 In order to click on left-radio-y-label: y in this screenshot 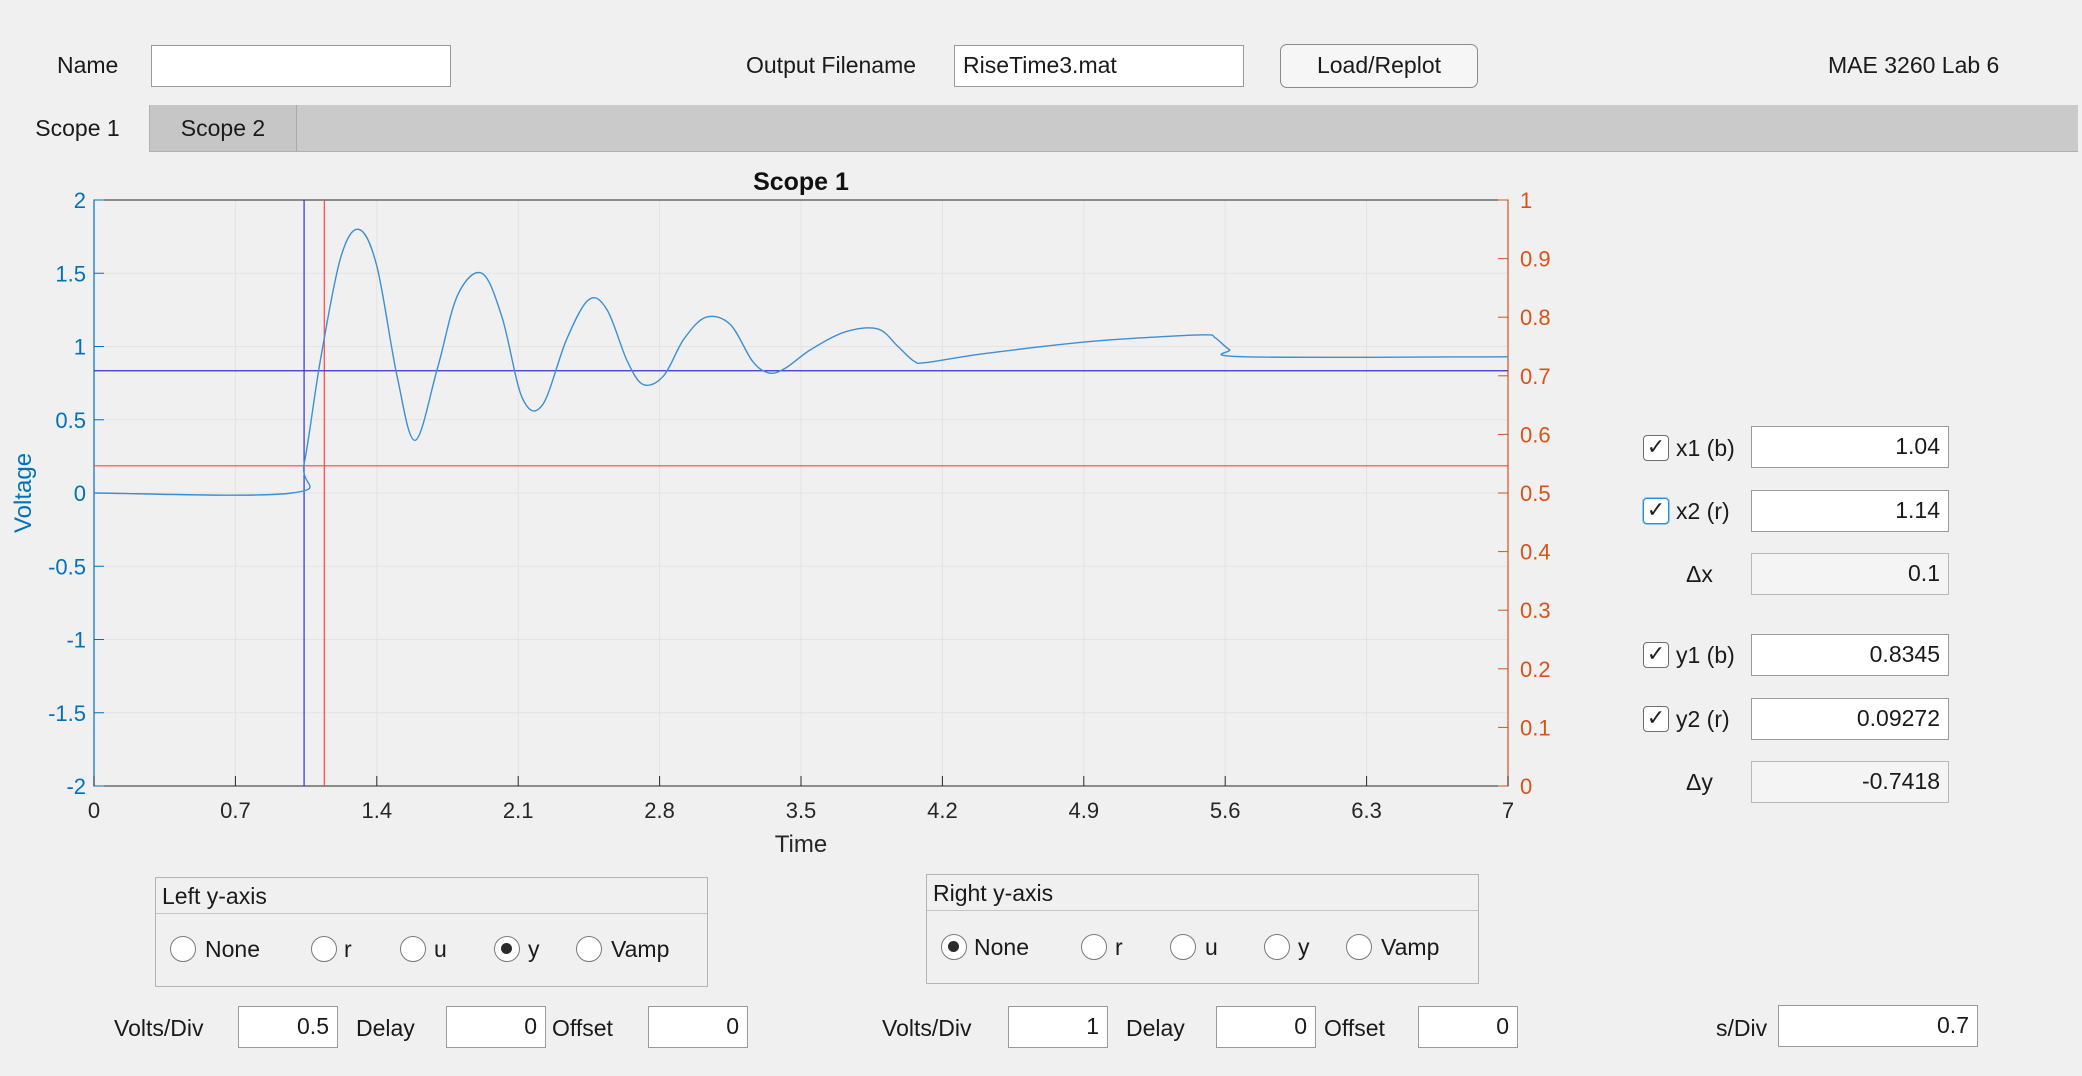, I will do `click(534, 949)`.